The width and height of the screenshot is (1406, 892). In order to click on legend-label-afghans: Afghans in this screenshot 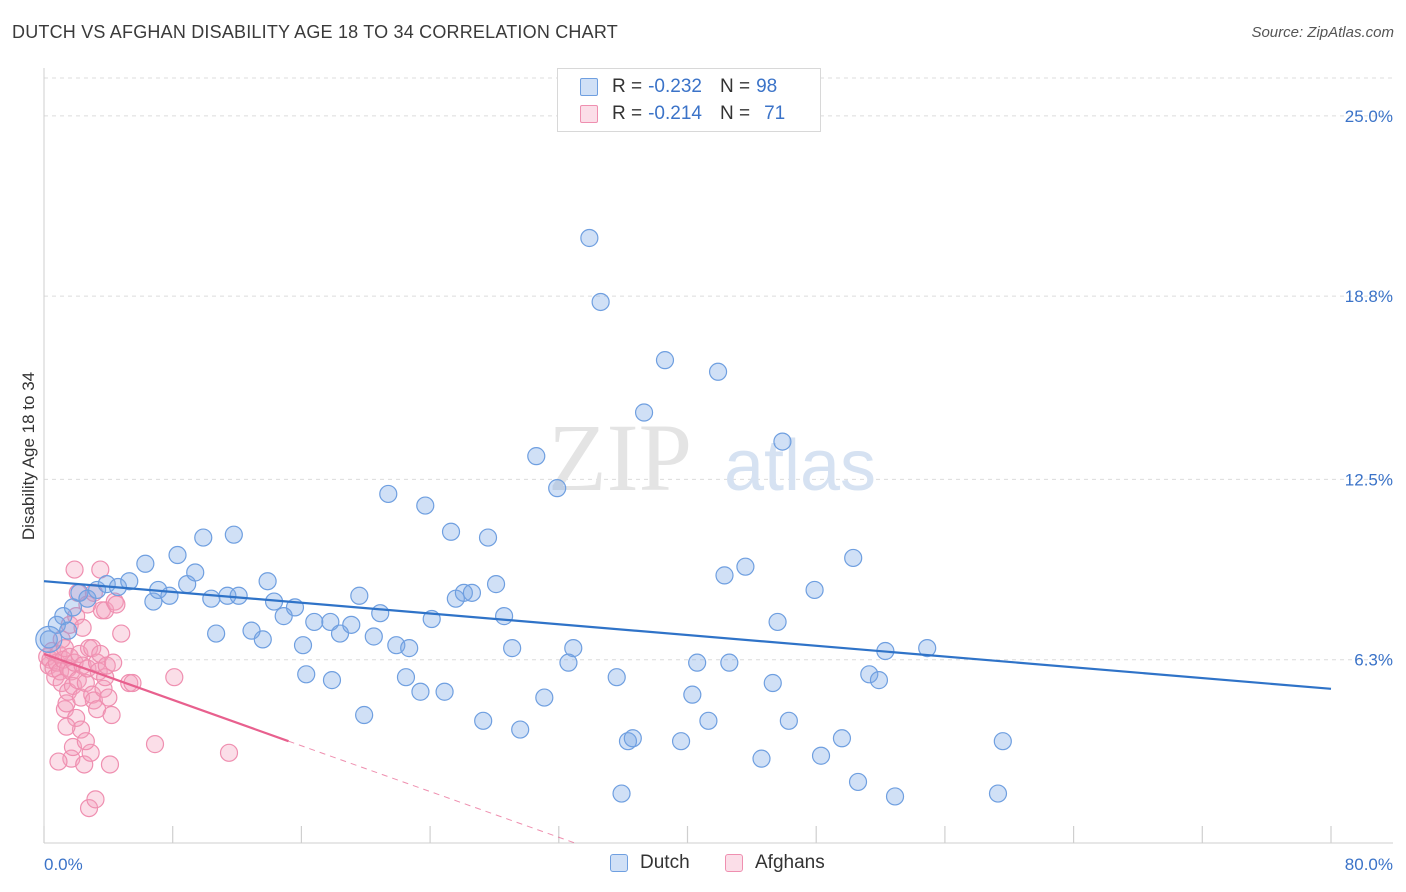, I will do `click(790, 862)`.